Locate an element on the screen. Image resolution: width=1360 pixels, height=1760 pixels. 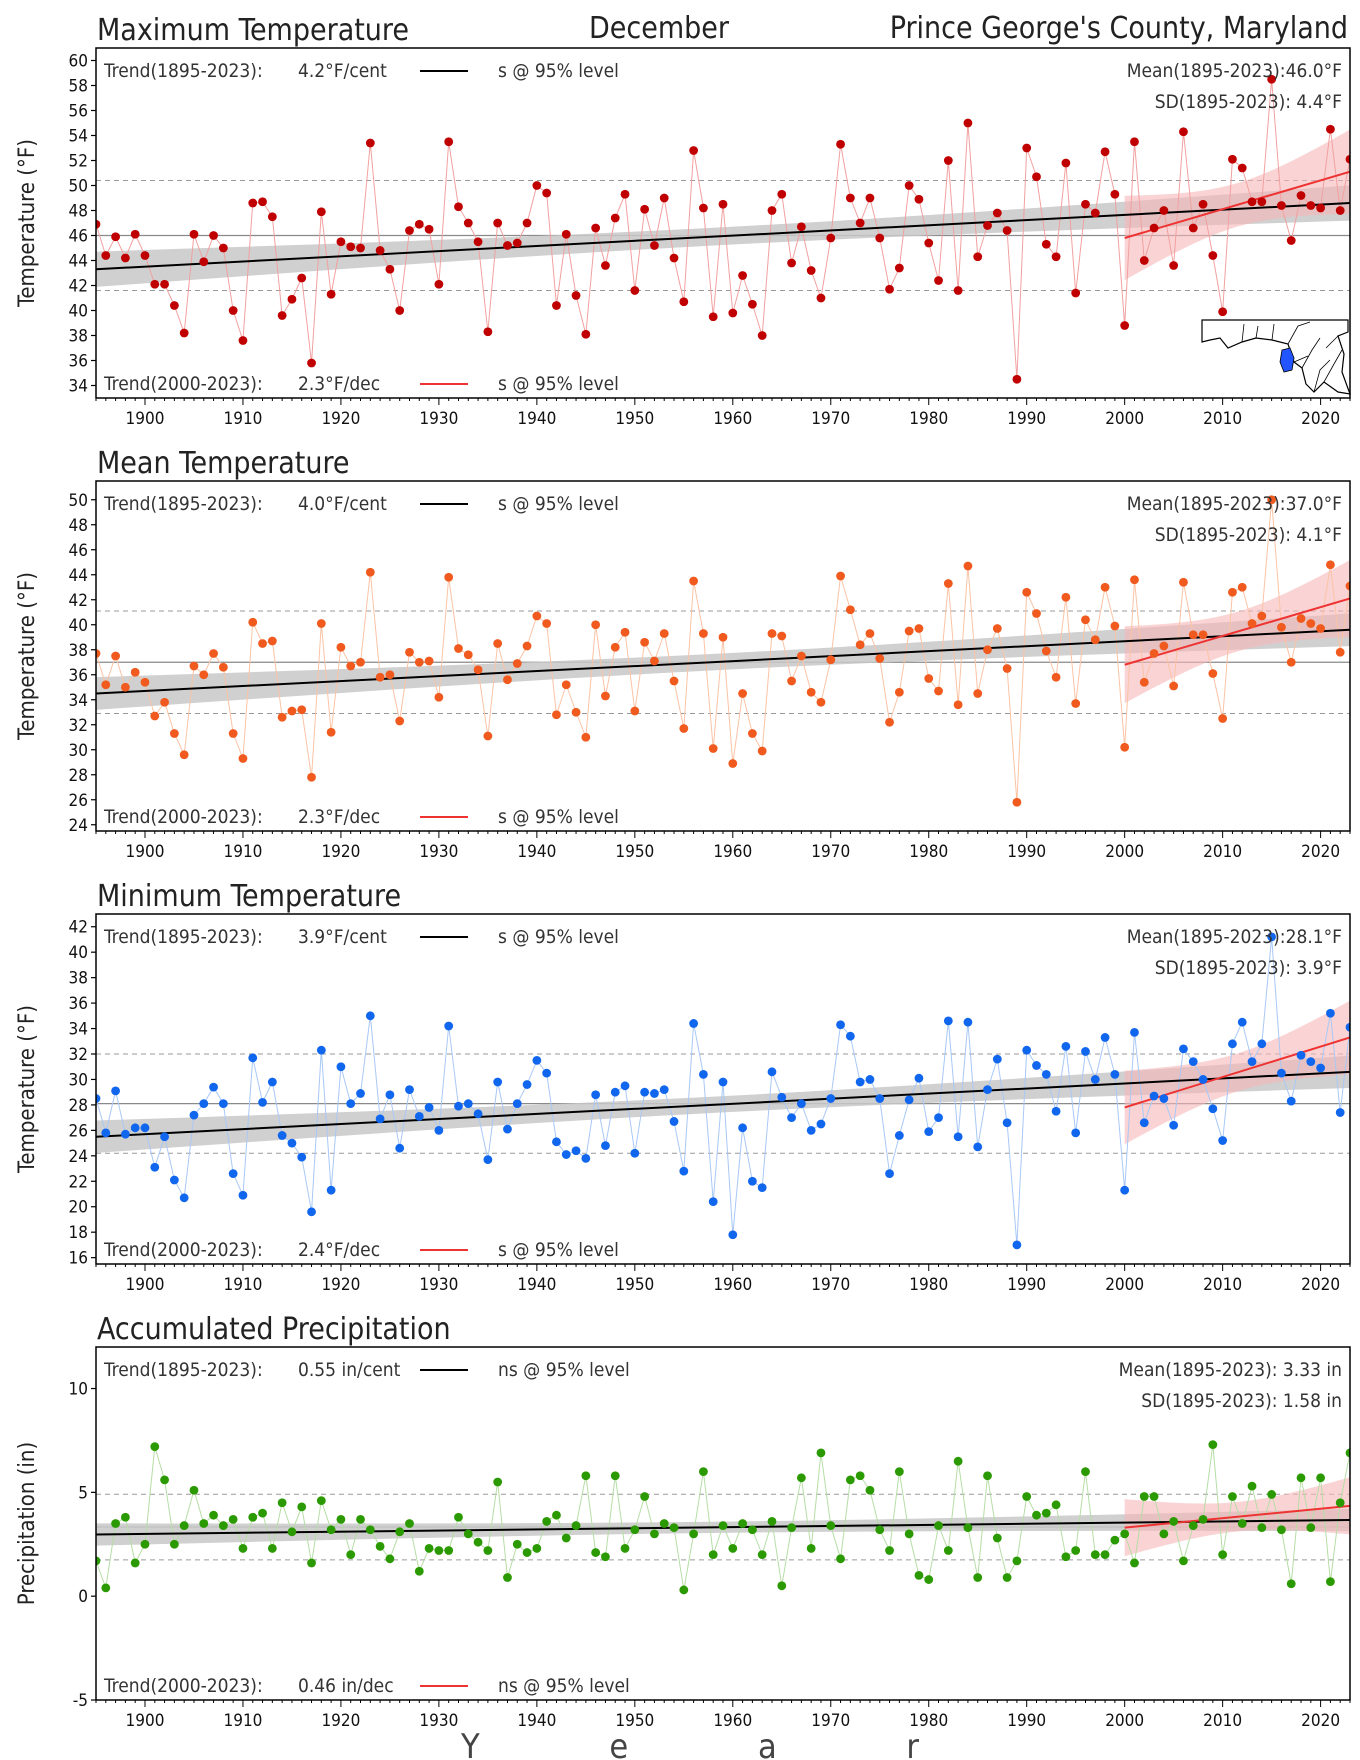
y-tick-label: 56 is located at coordinates (78, 112).